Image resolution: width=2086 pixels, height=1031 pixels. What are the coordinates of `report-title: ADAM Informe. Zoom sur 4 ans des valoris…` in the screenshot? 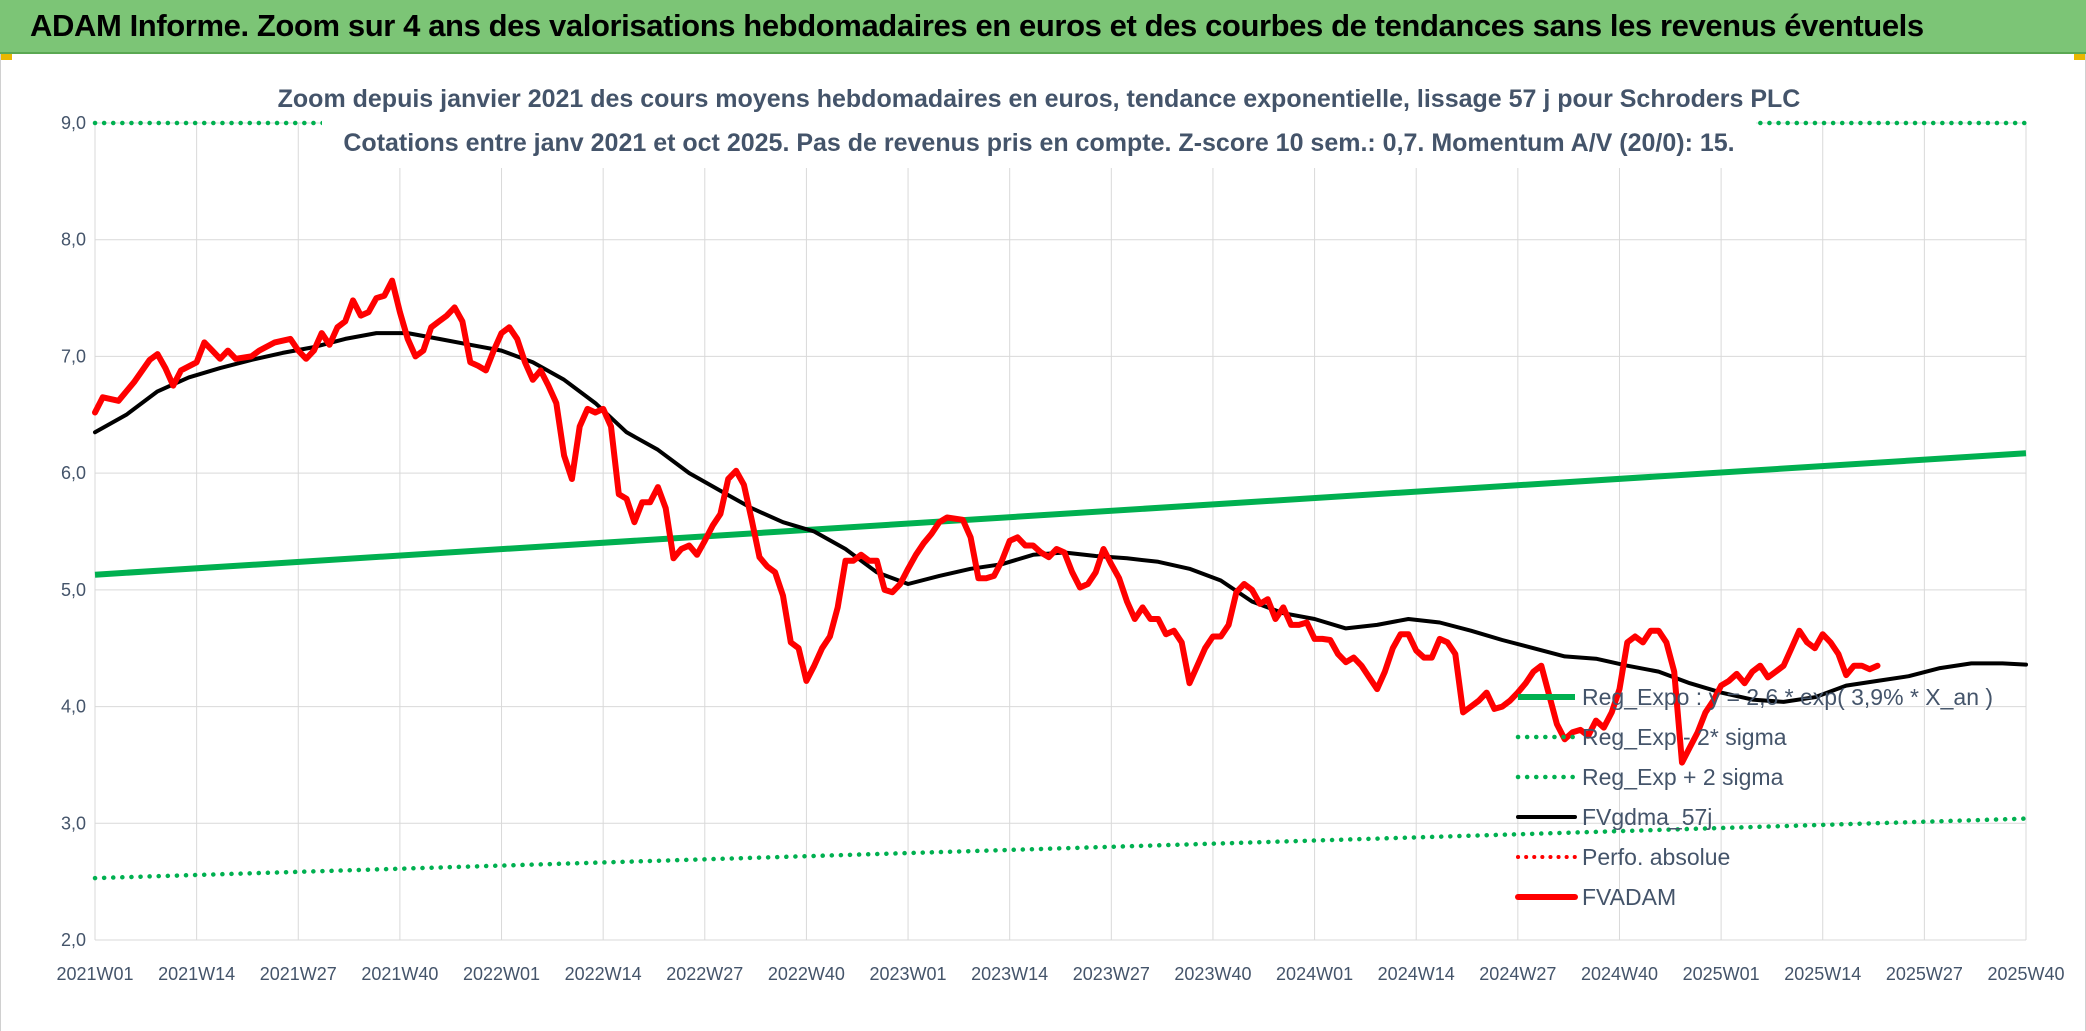 It's located at (977, 25).